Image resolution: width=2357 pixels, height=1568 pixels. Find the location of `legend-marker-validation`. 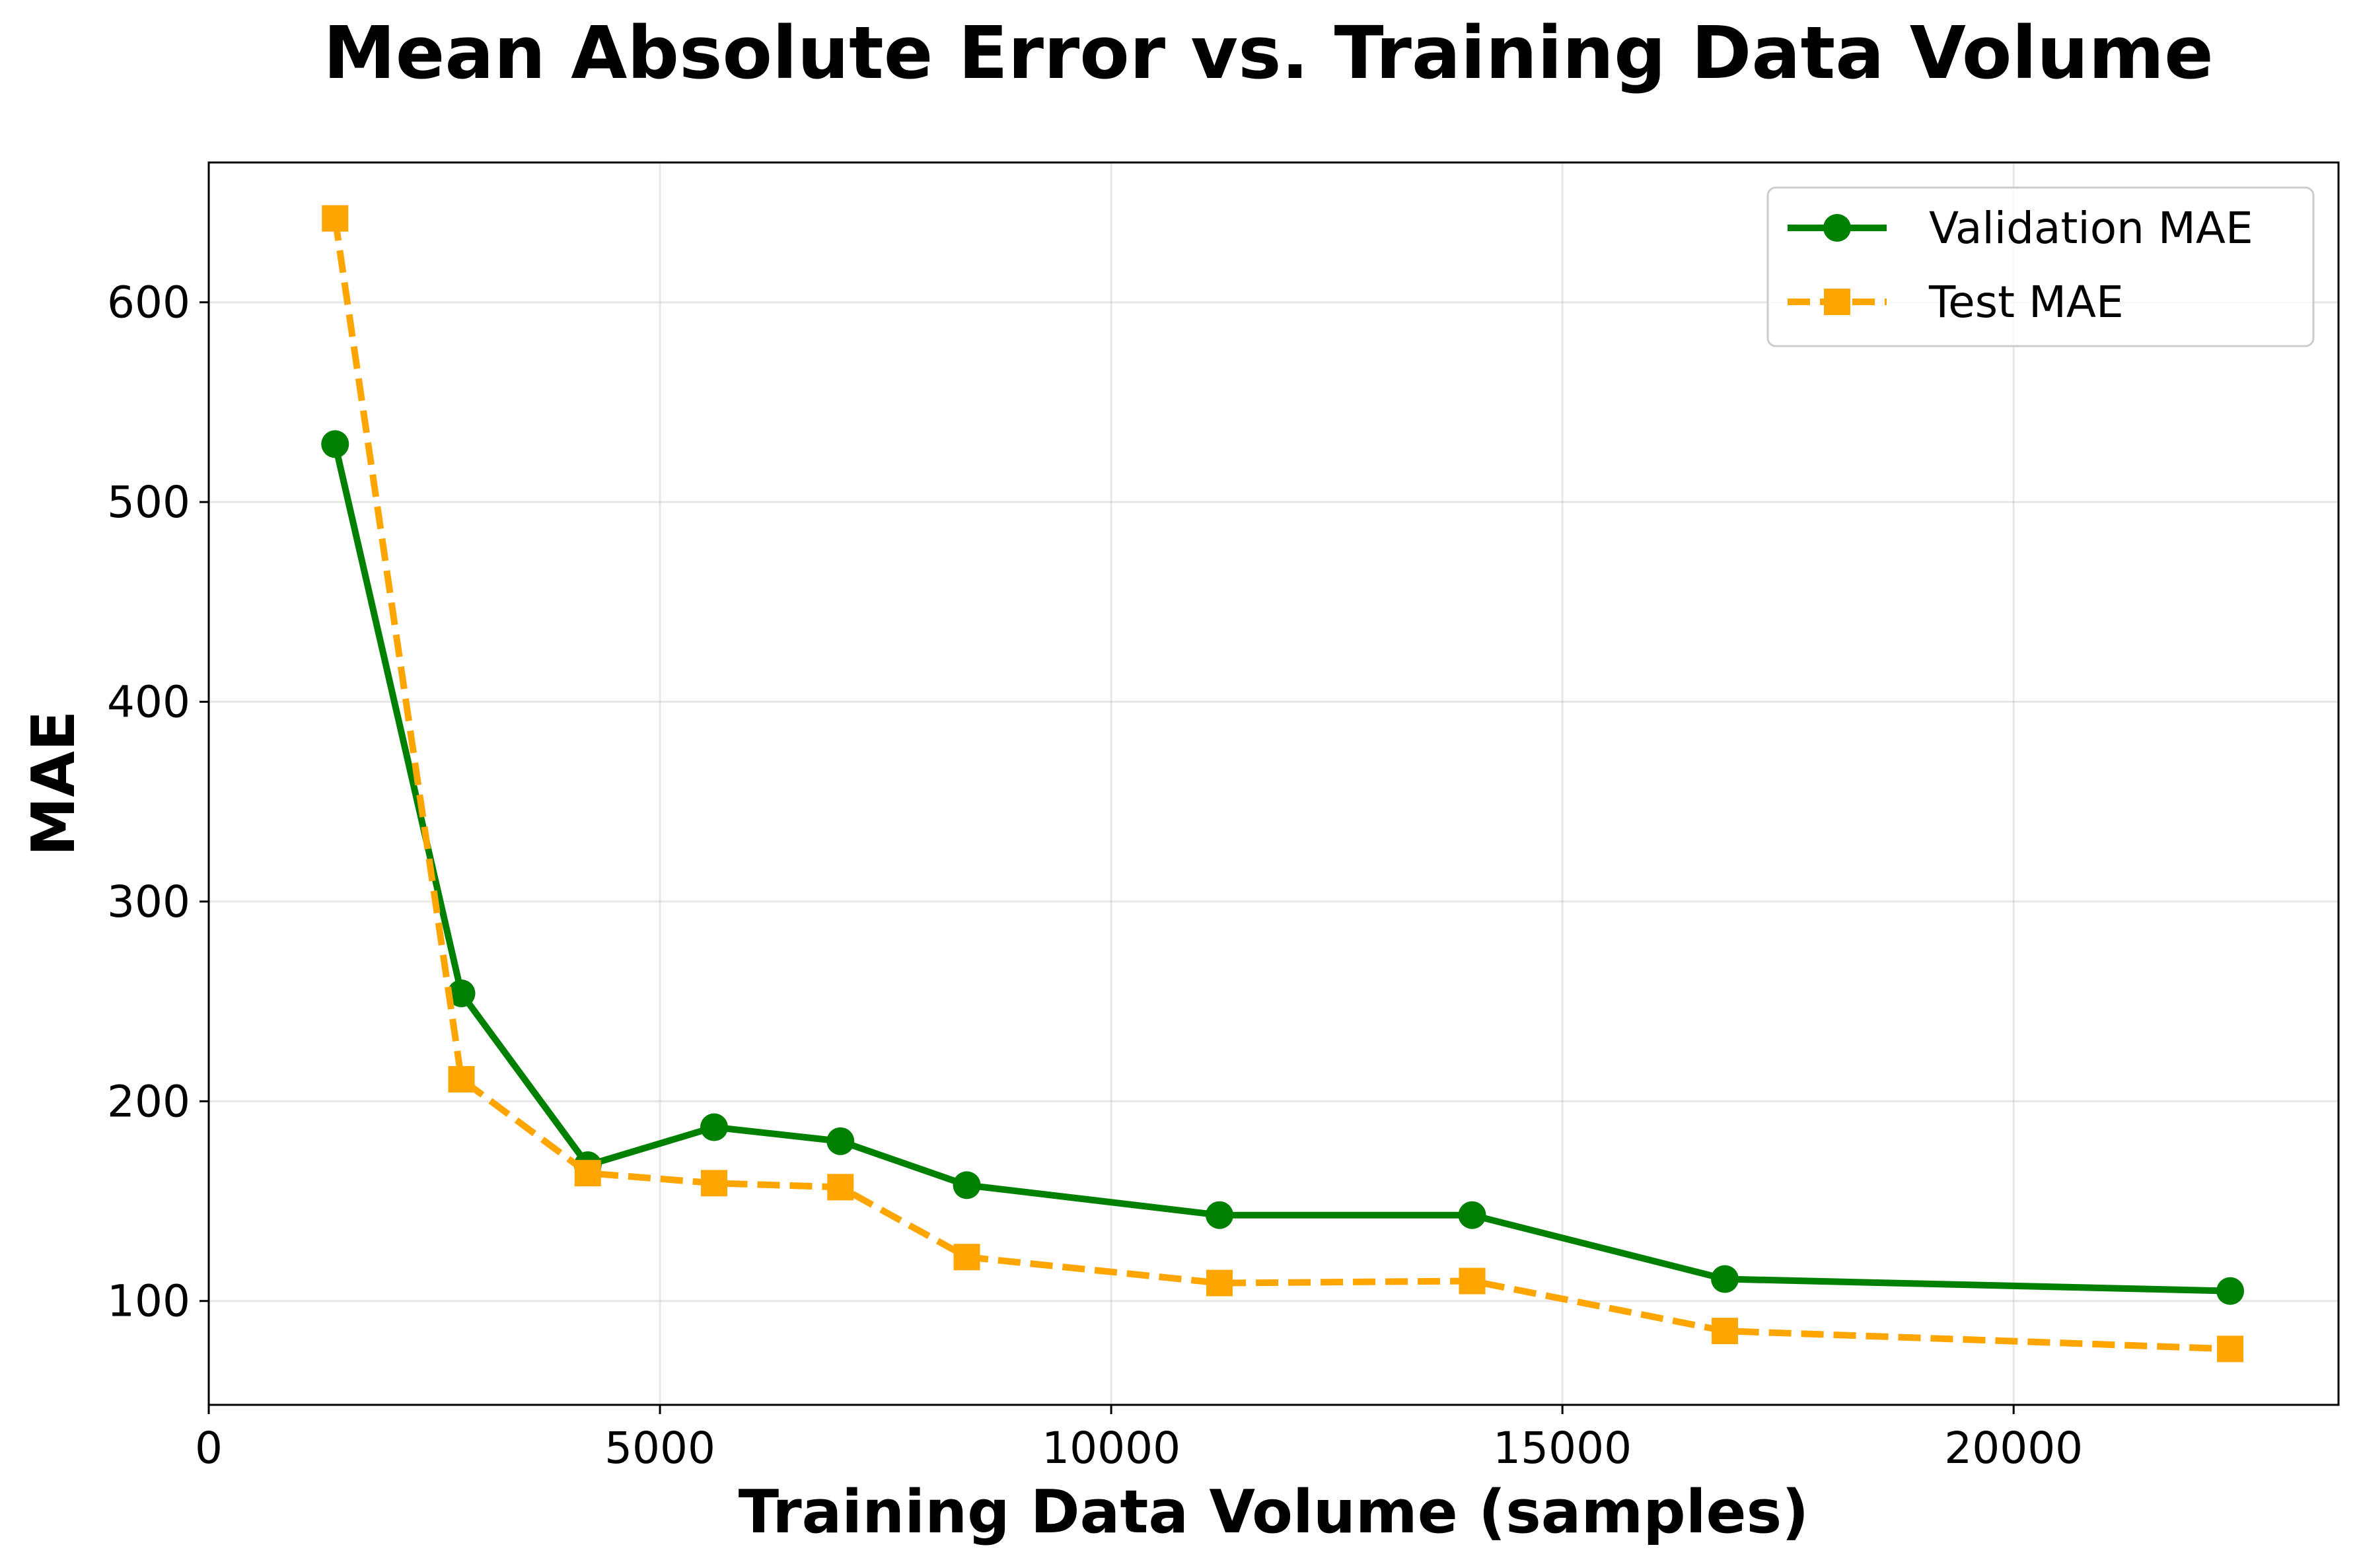

legend-marker-validation is located at coordinates (1837, 228).